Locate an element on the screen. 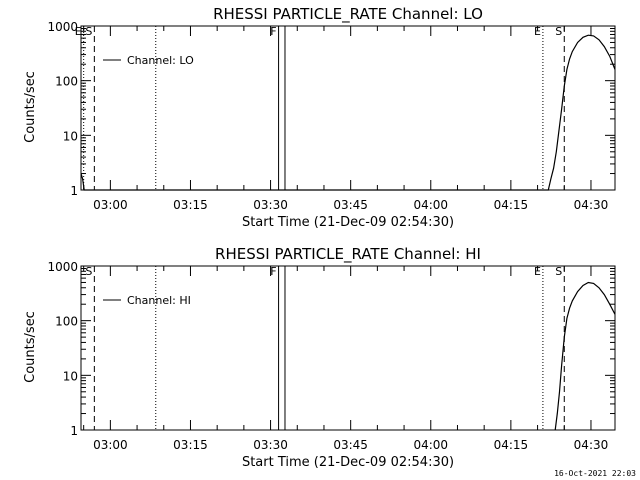  chart-title: RHESSI PARTICLE_RATE Channel: LO is located at coordinates (348, 14).